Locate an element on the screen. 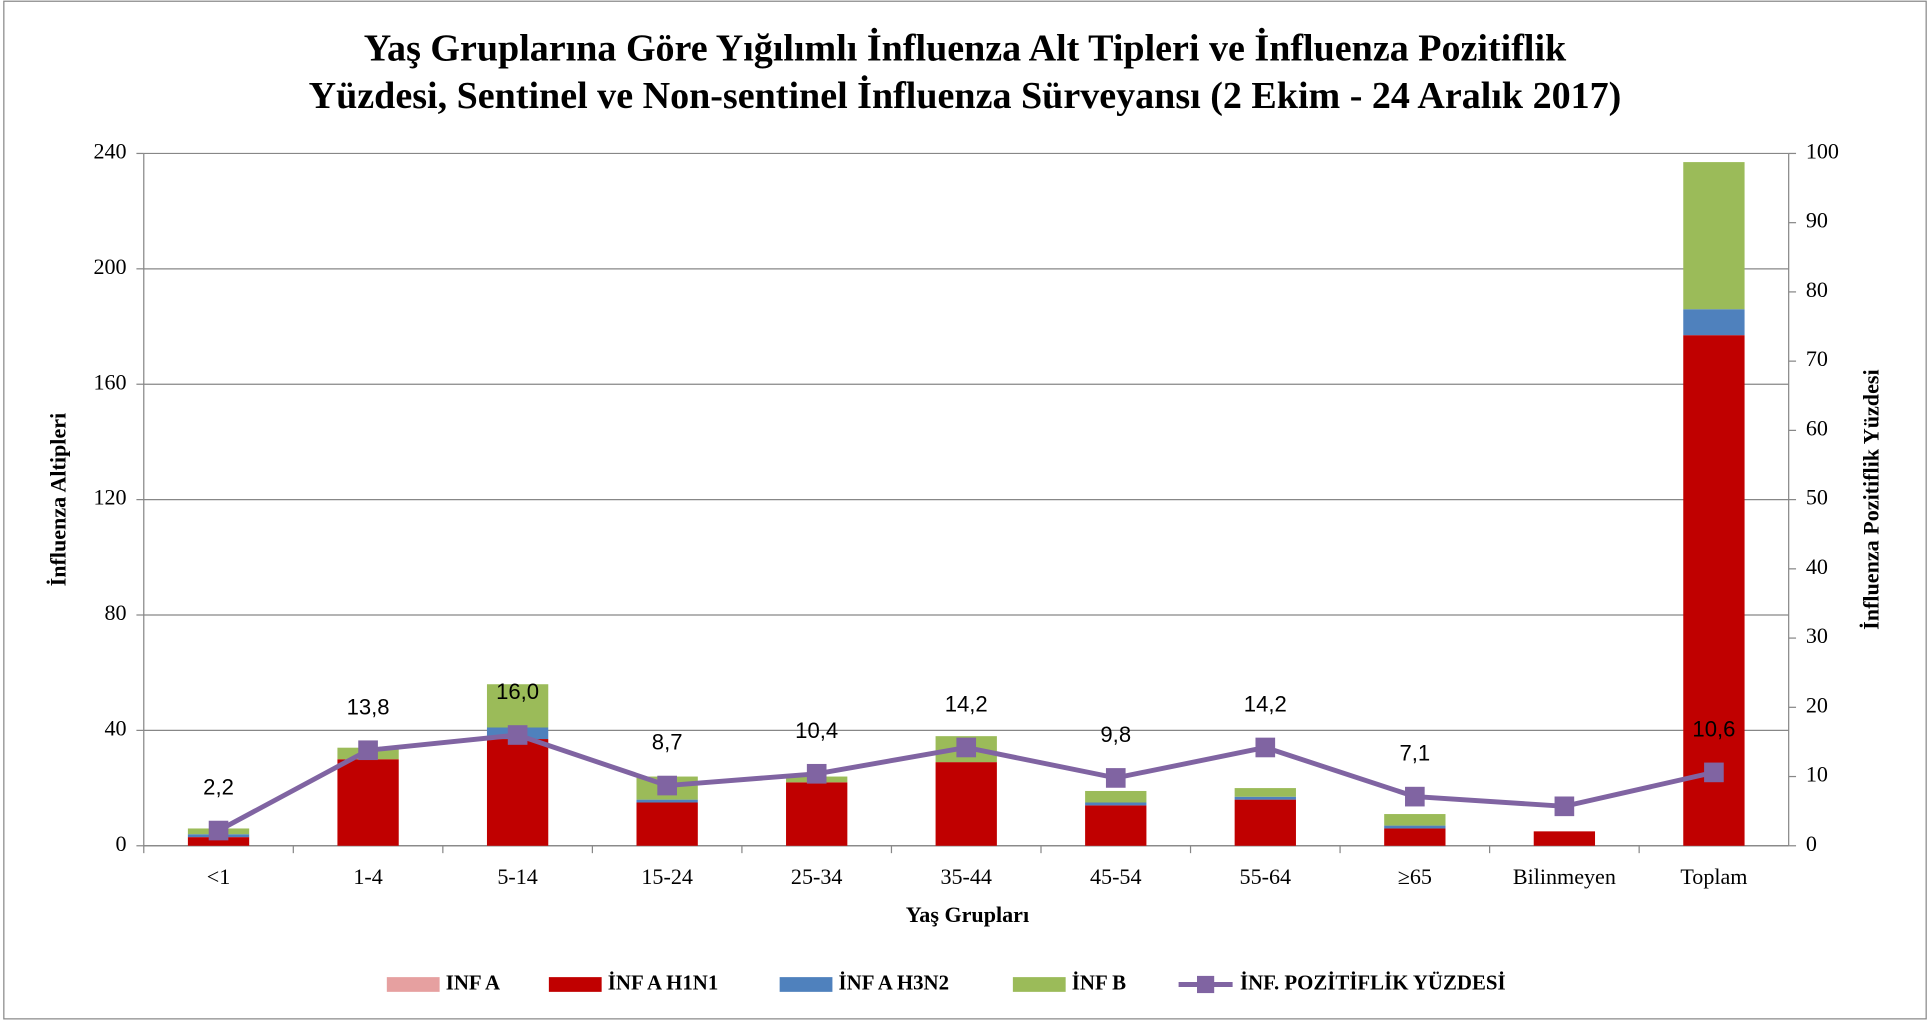 The width and height of the screenshot is (1930, 1025). y2-tick-label: 40 is located at coordinates (1817, 566).